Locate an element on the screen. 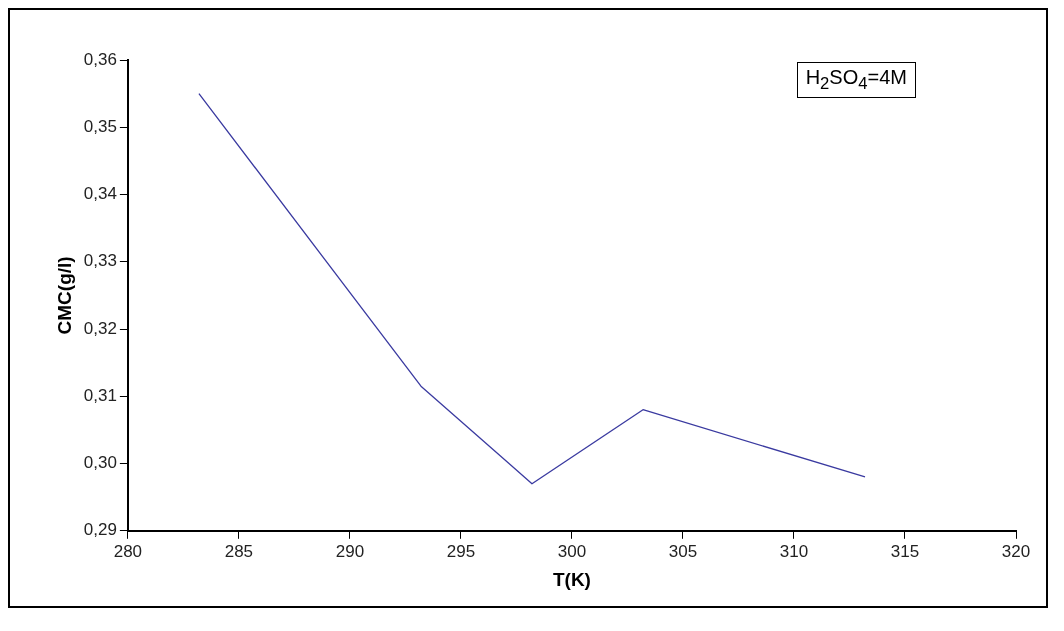  x-tick-label: 280 is located at coordinates (128, 551).